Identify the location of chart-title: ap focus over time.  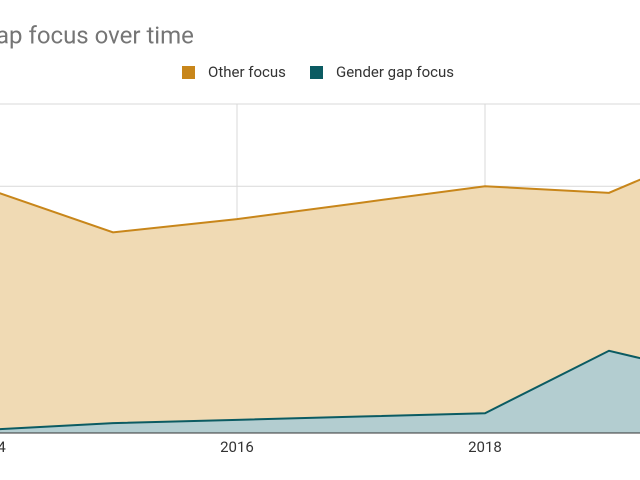
(97, 35).